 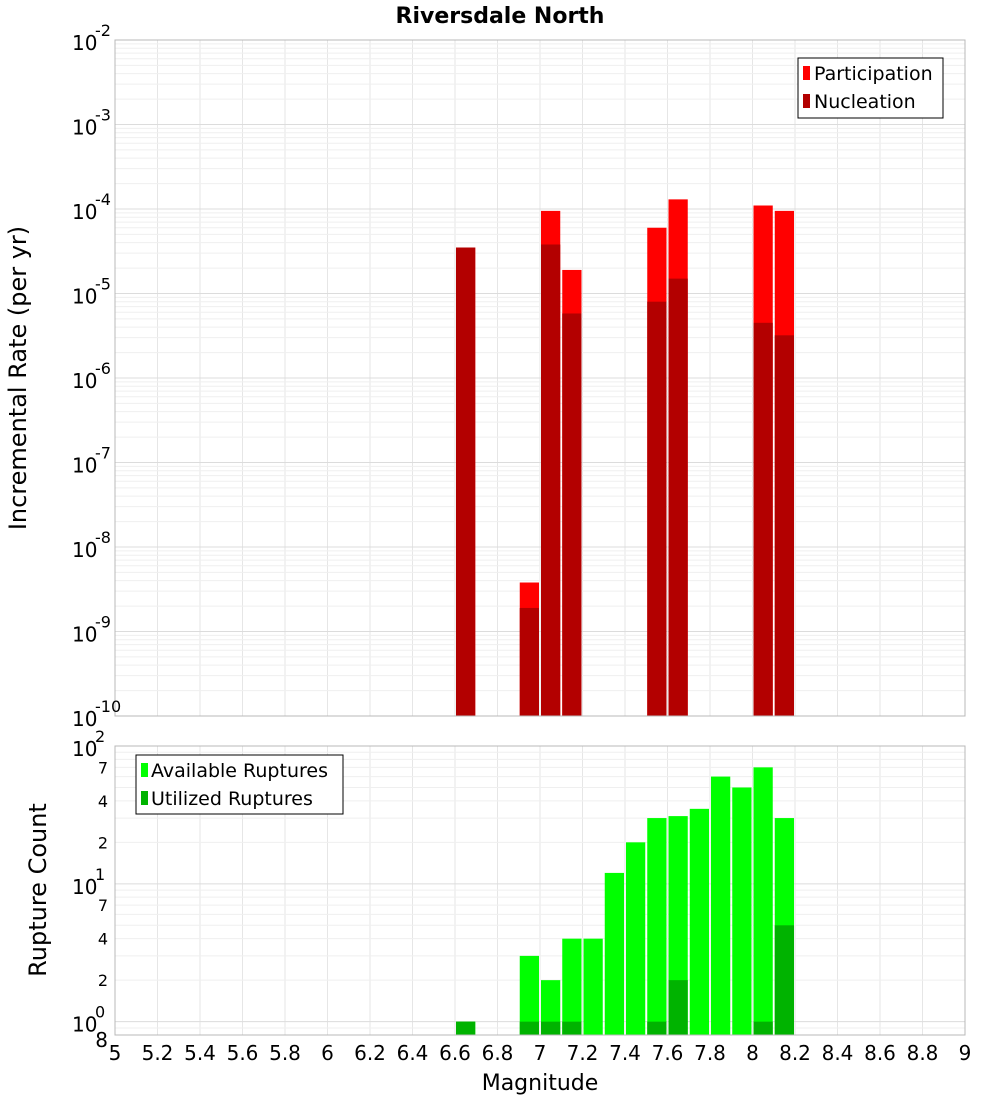 I want to click on bottom-y-tick-exponent: 0, so click(x=100, y=1012).